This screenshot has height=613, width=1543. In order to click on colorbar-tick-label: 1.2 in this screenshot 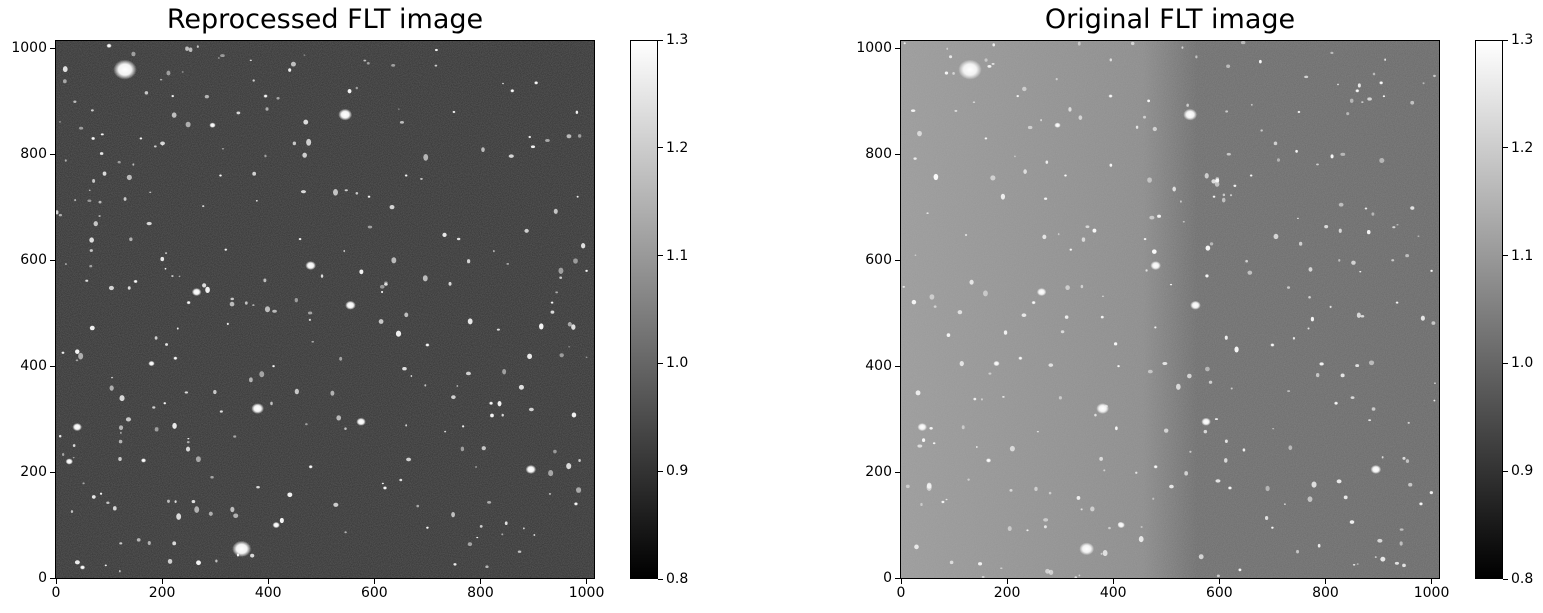, I will do `click(1522, 147)`.